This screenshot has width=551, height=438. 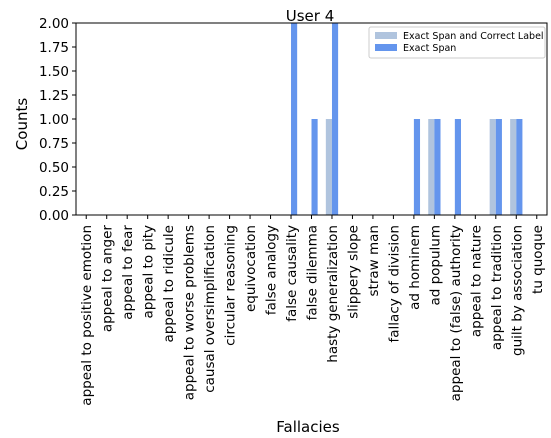 What do you see at coordinates (54, 144) in the screenshot?
I see `y-tick-label: 0.75` at bounding box center [54, 144].